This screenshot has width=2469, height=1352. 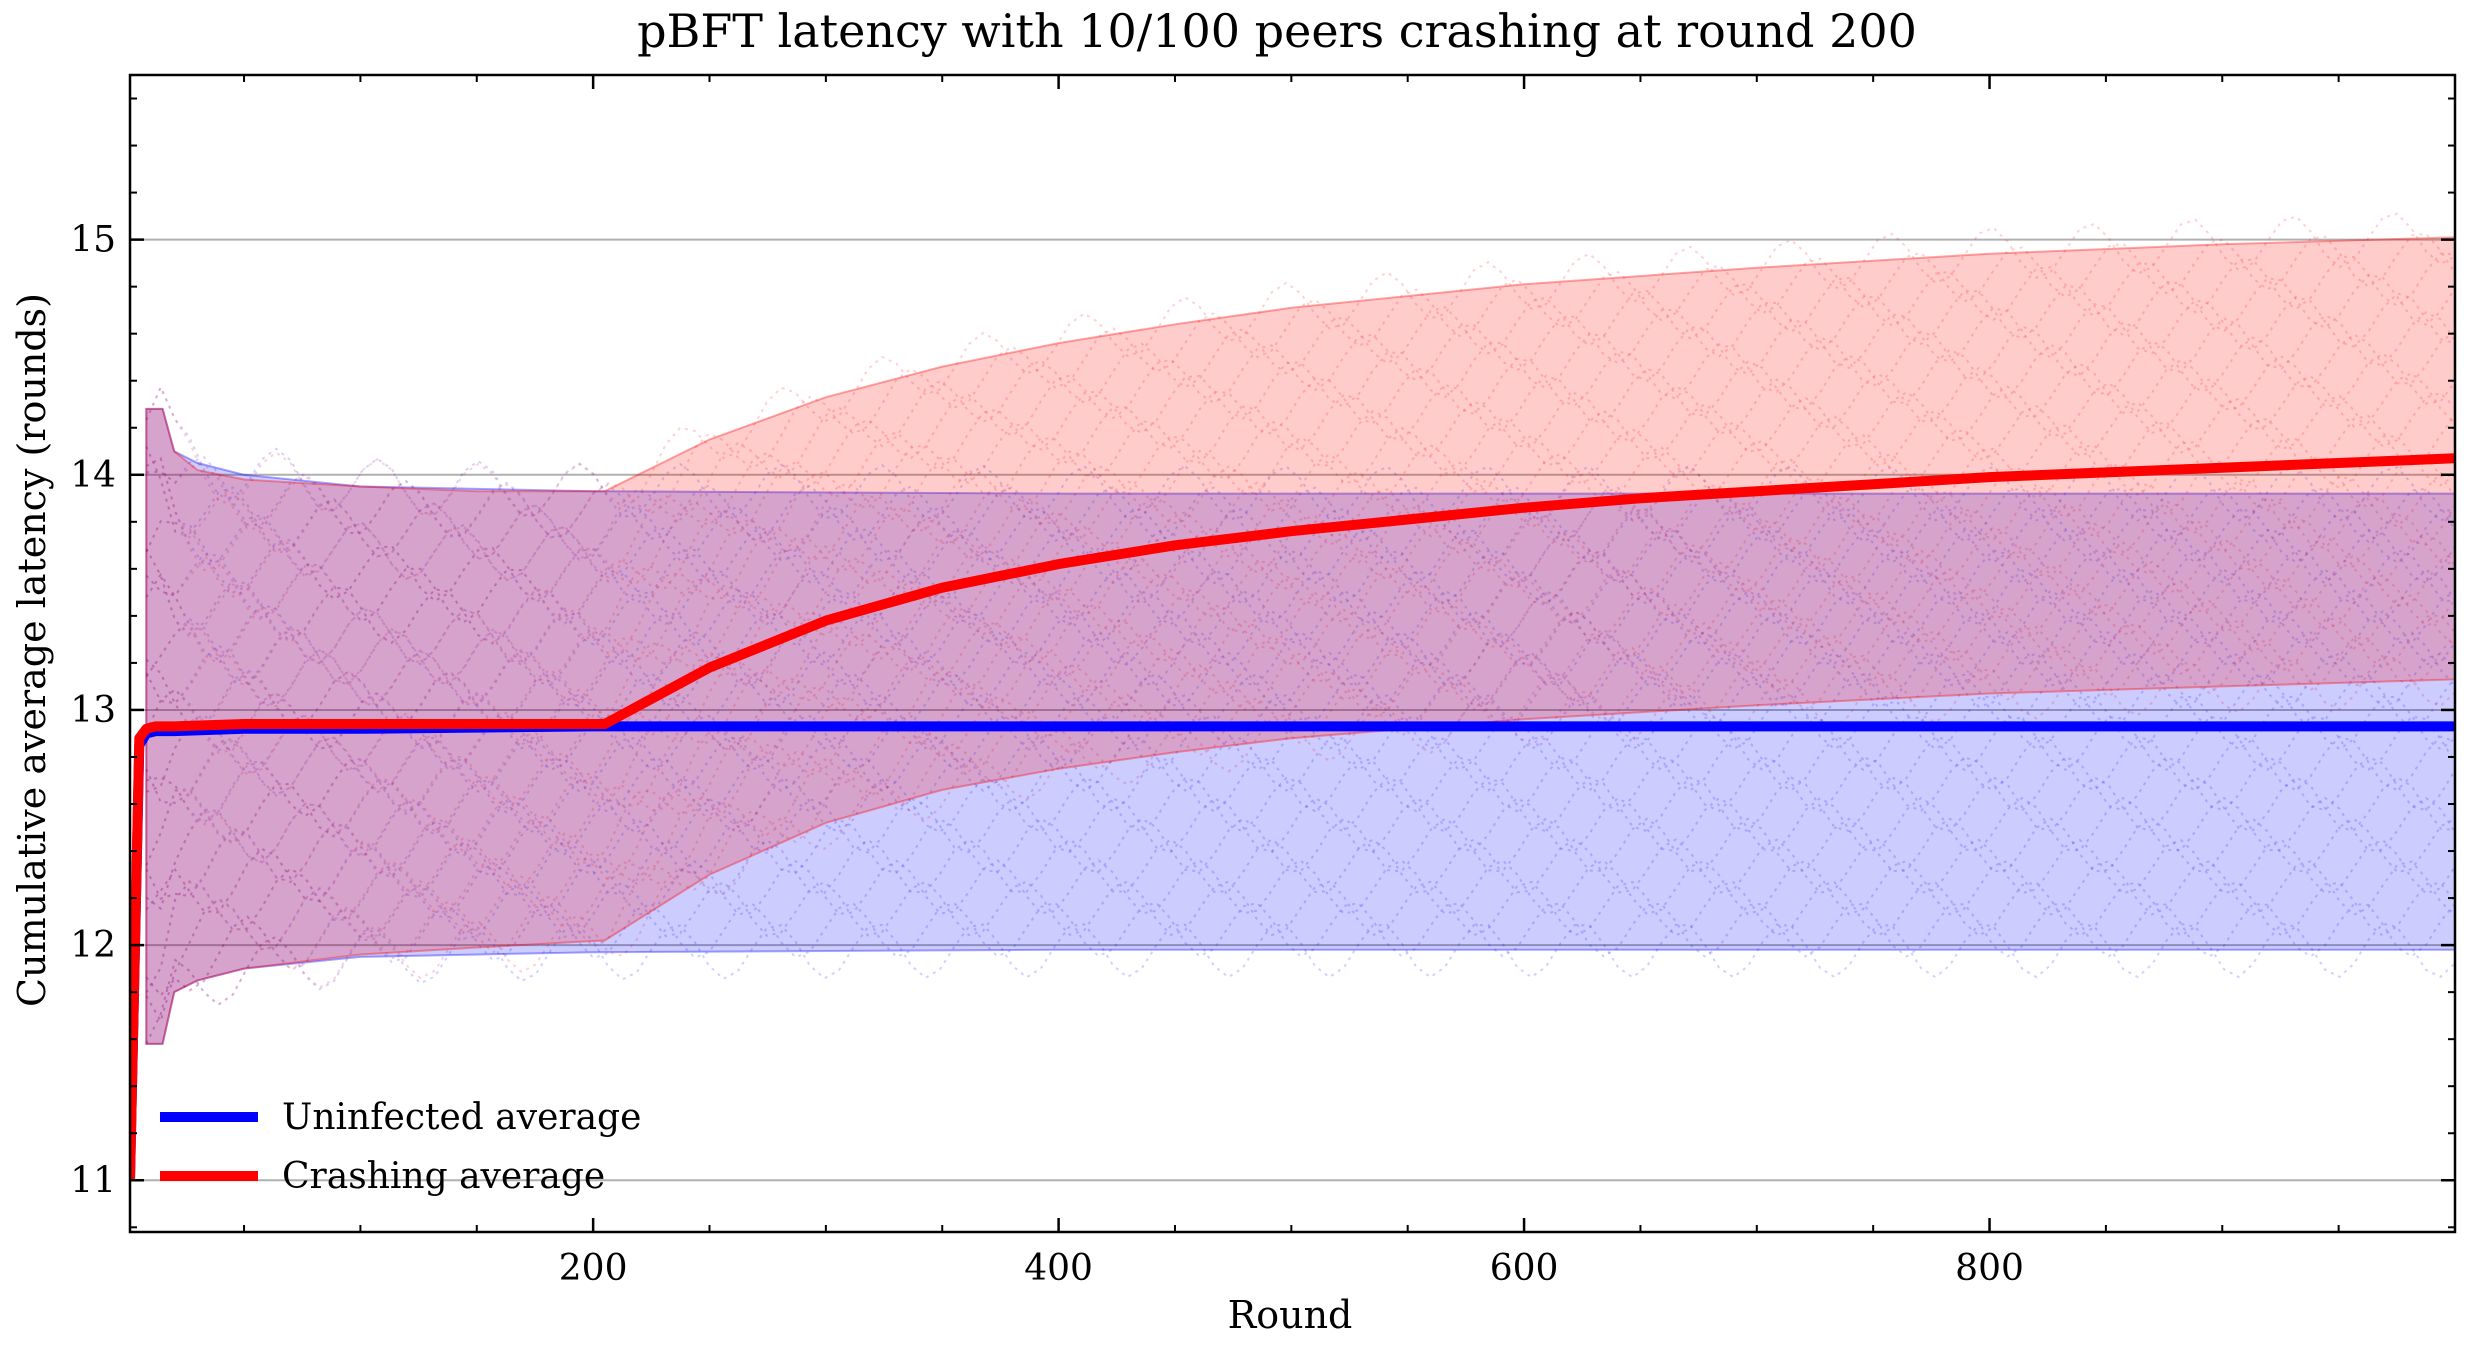 What do you see at coordinates (93, 945) in the screenshot?
I see `y-tick-label-1: 12` at bounding box center [93, 945].